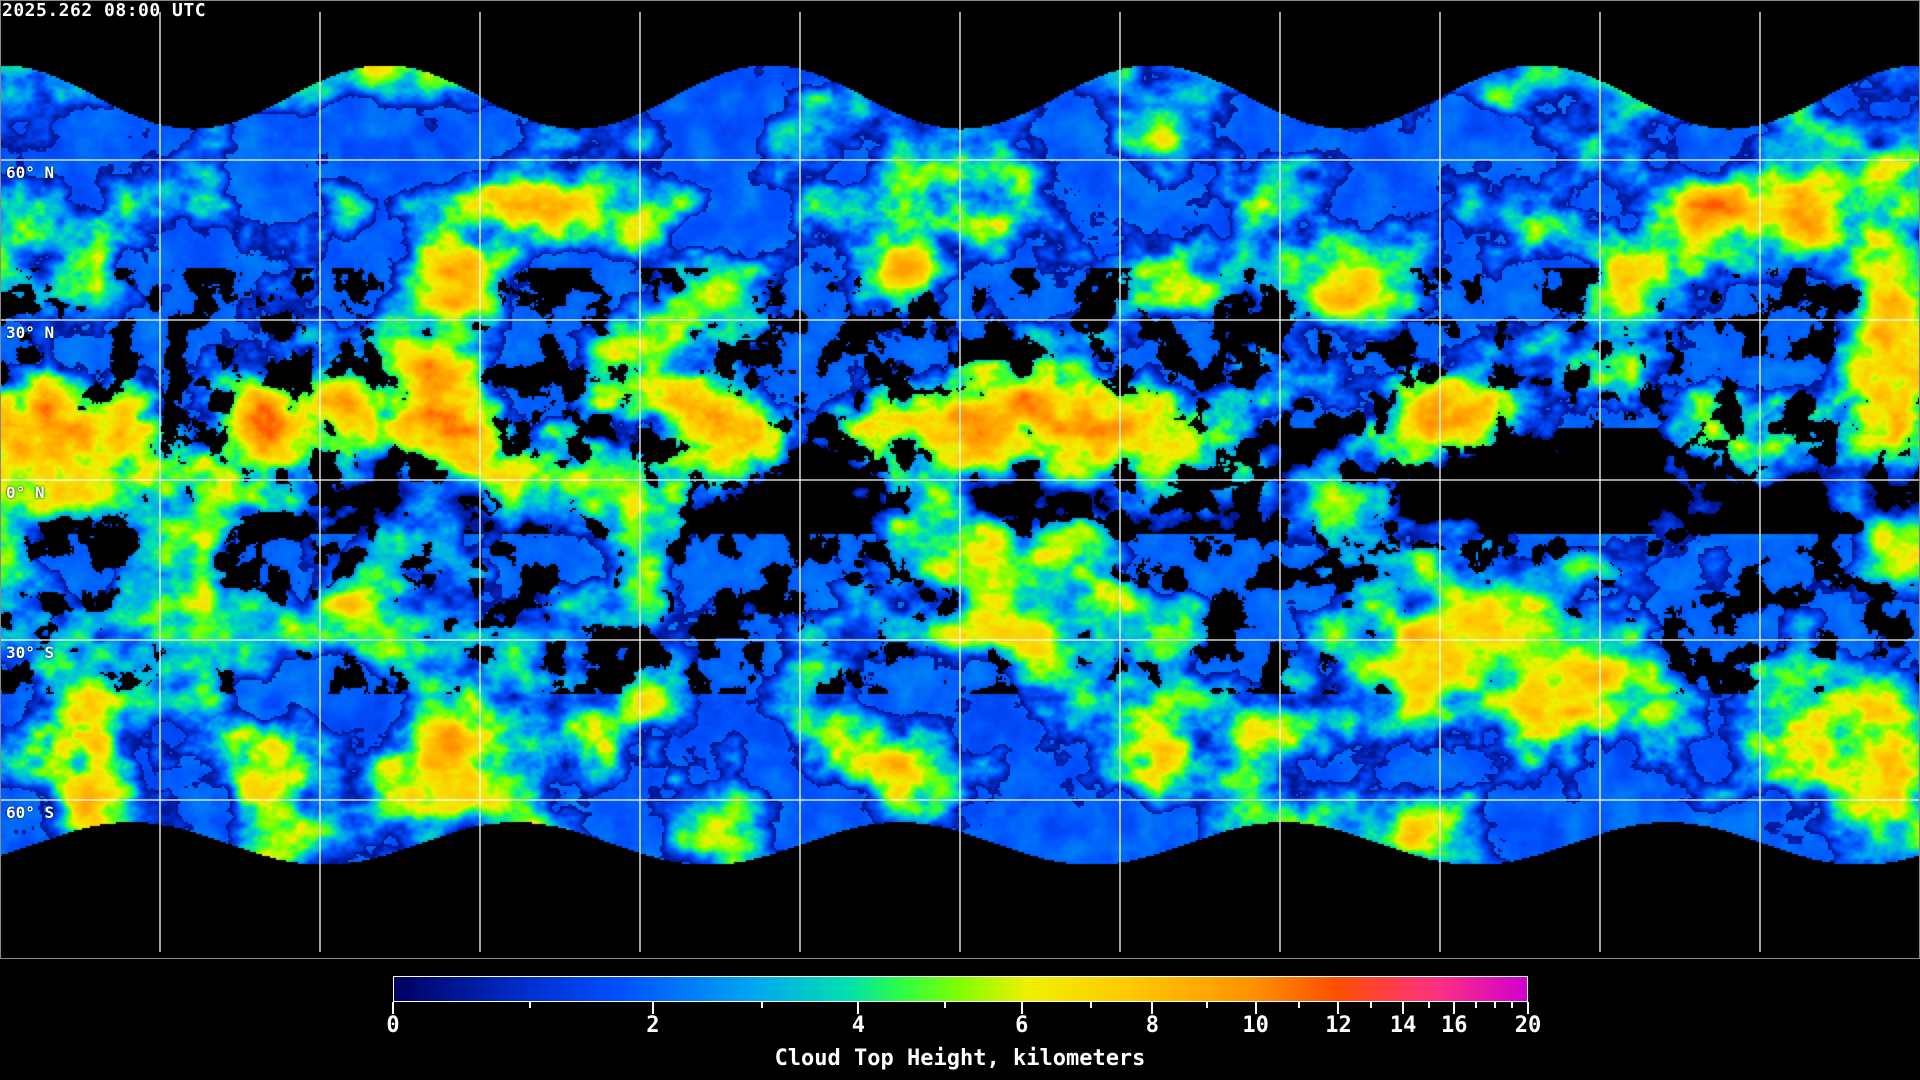 The image size is (1920, 1080). Describe the element at coordinates (960, 989) in the screenshot. I see `colorbar` at that location.